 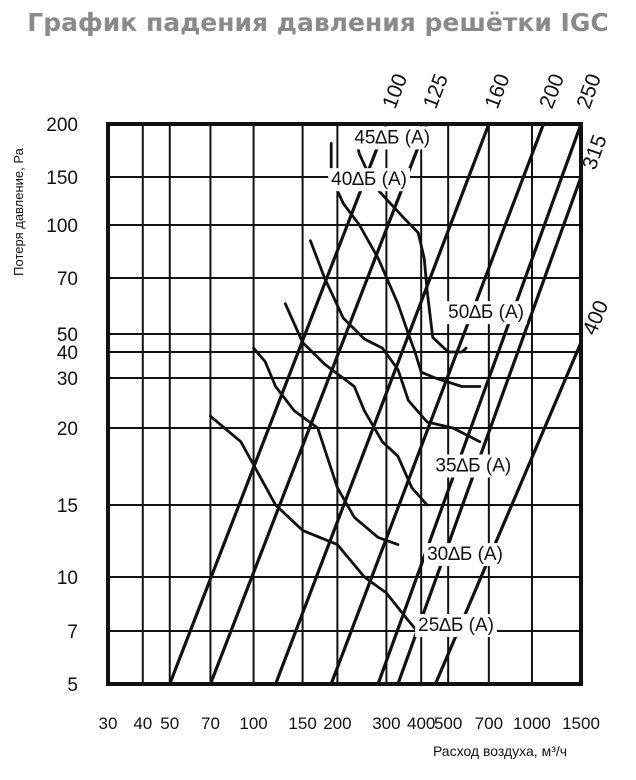 What do you see at coordinates (67, 353) in the screenshot?
I see `y-tick-label: 40` at bounding box center [67, 353].